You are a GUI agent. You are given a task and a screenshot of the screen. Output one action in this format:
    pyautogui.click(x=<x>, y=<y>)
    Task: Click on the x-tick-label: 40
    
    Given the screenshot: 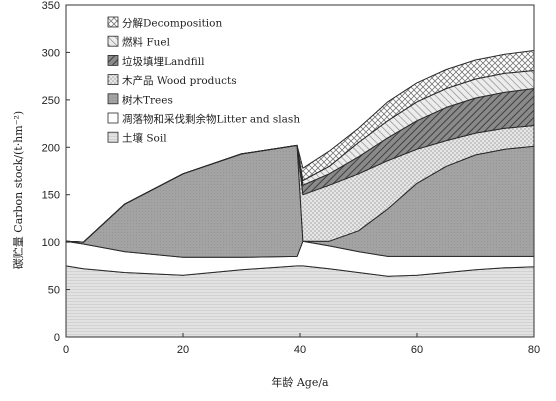 What is the action you would take?
    pyautogui.click(x=300, y=350)
    